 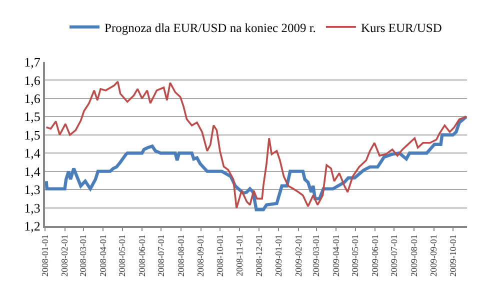 What do you see at coordinates (122, 255) in the screenshot?
I see `x-tick-label: 2008-05-01` at bounding box center [122, 255].